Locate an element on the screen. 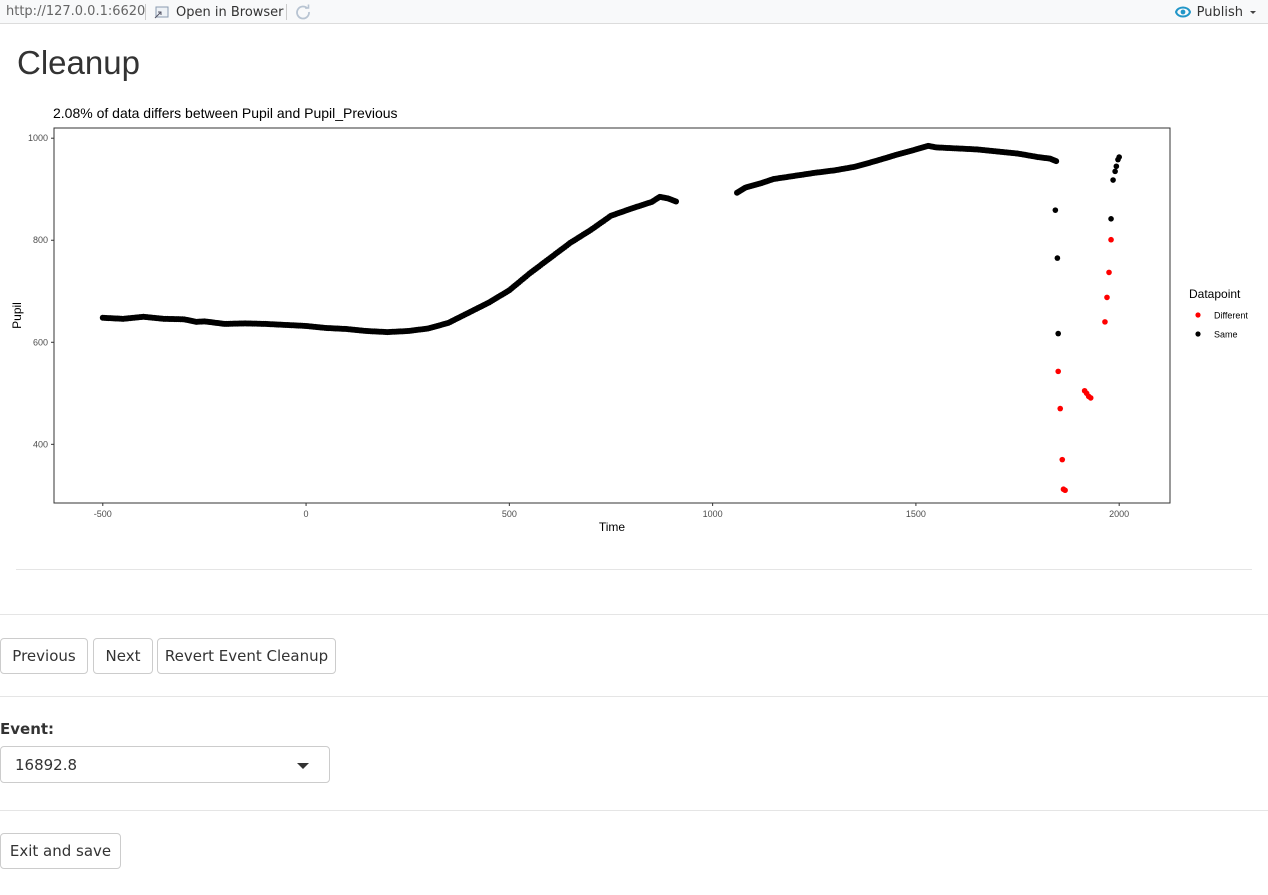  y-tick-label: 800 is located at coordinates (40, 240).